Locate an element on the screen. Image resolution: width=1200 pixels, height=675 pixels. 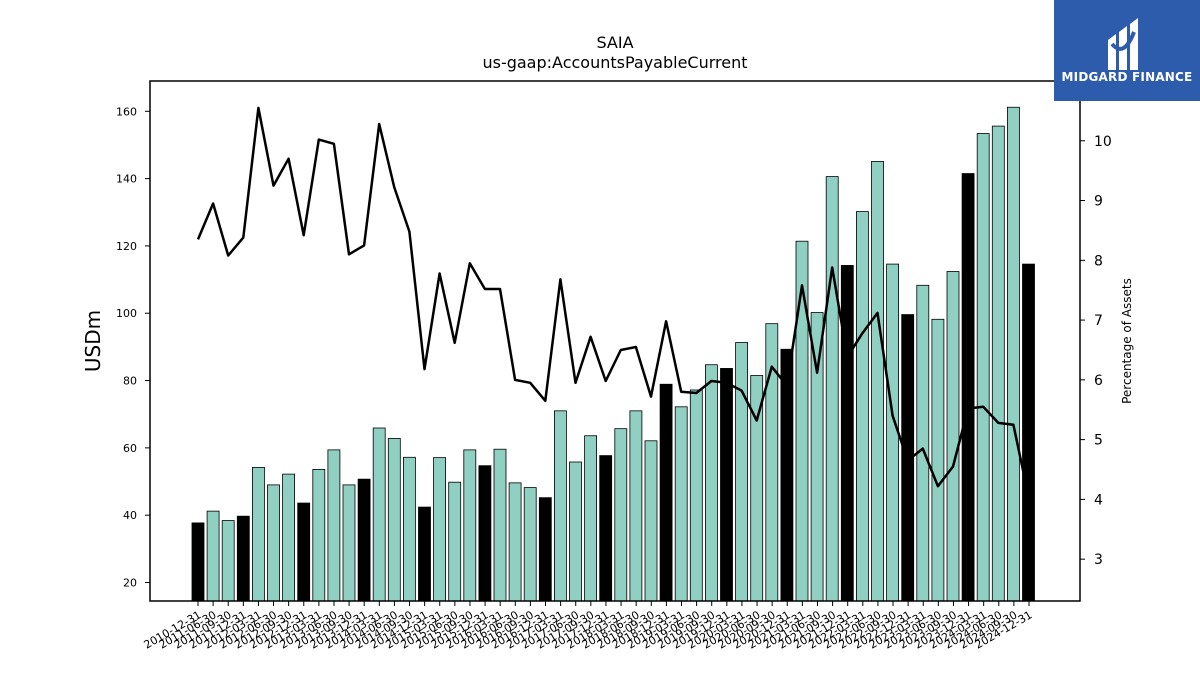
y-axis-label: USDm is located at coordinates (93, 341).